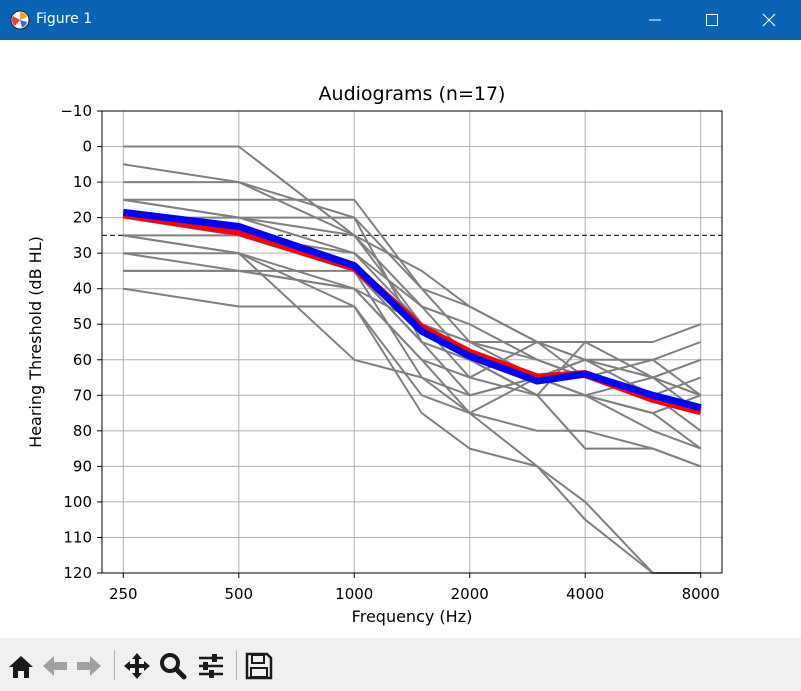 This screenshot has height=691, width=801. What do you see at coordinates (20, 20) in the screenshot?
I see `matplotlib-app-icon` at bounding box center [20, 20].